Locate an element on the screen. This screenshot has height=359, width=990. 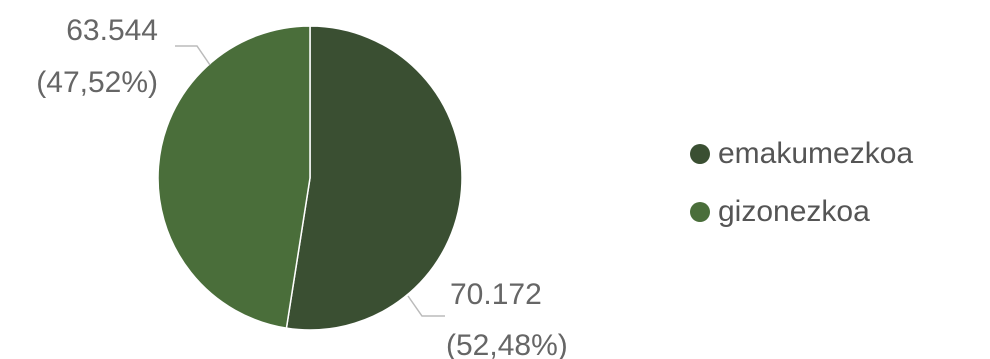
pie-slice-gizonezkoa is located at coordinates (234, 177).